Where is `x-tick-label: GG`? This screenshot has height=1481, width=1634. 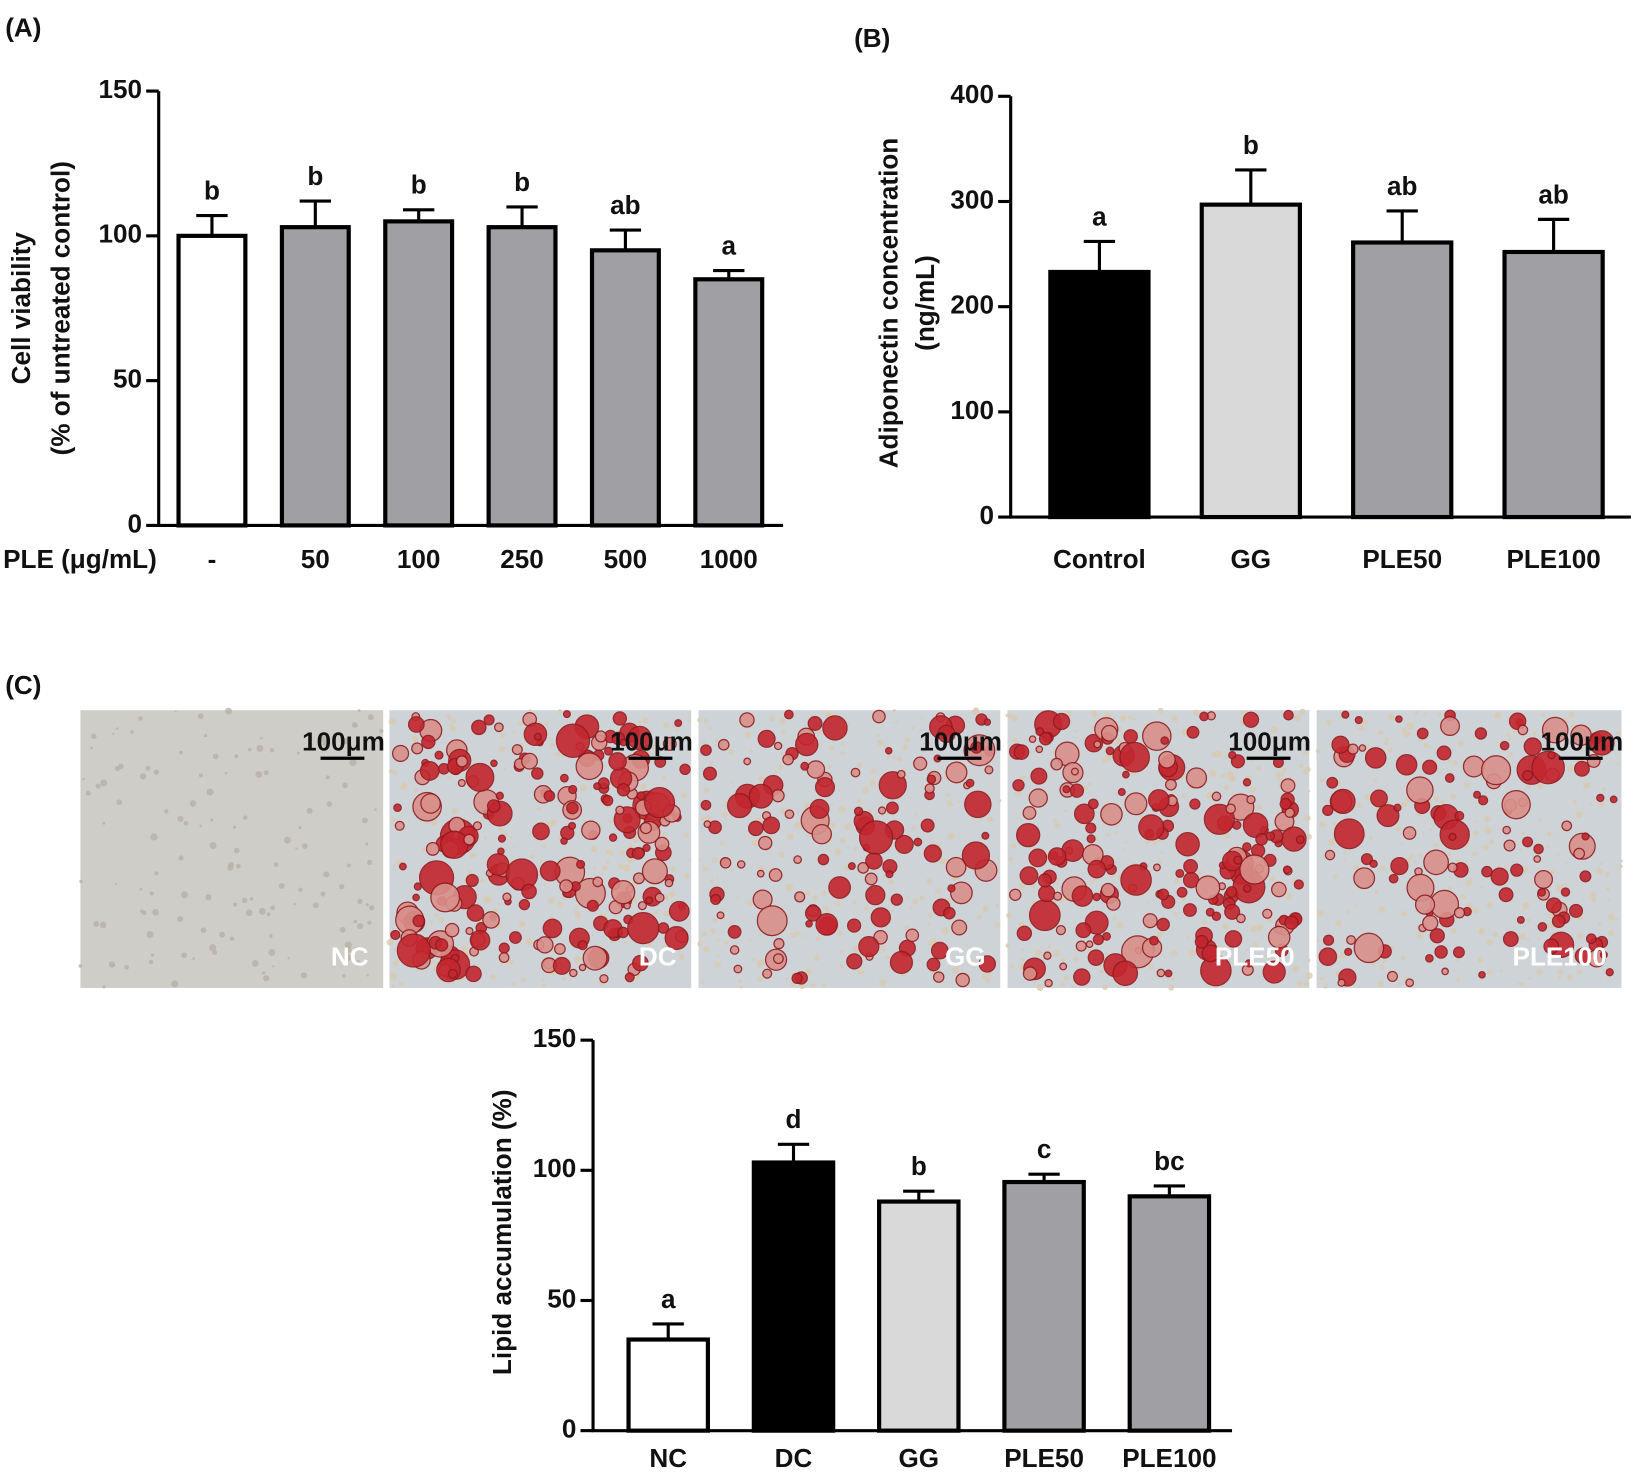
x-tick-label: GG is located at coordinates (919, 1458).